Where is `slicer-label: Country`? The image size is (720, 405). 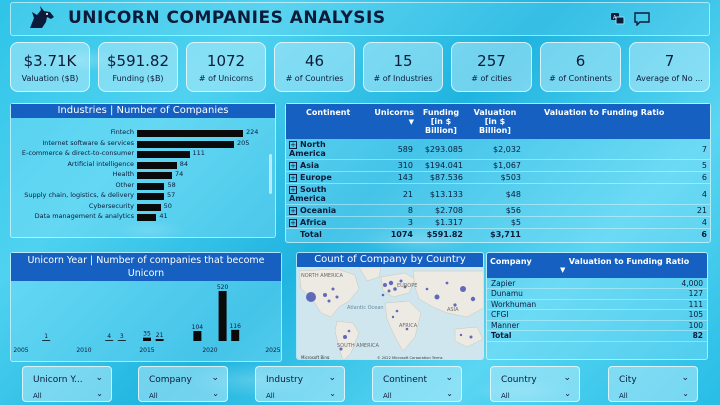
slicer-label: Country is located at coordinates (519, 380).